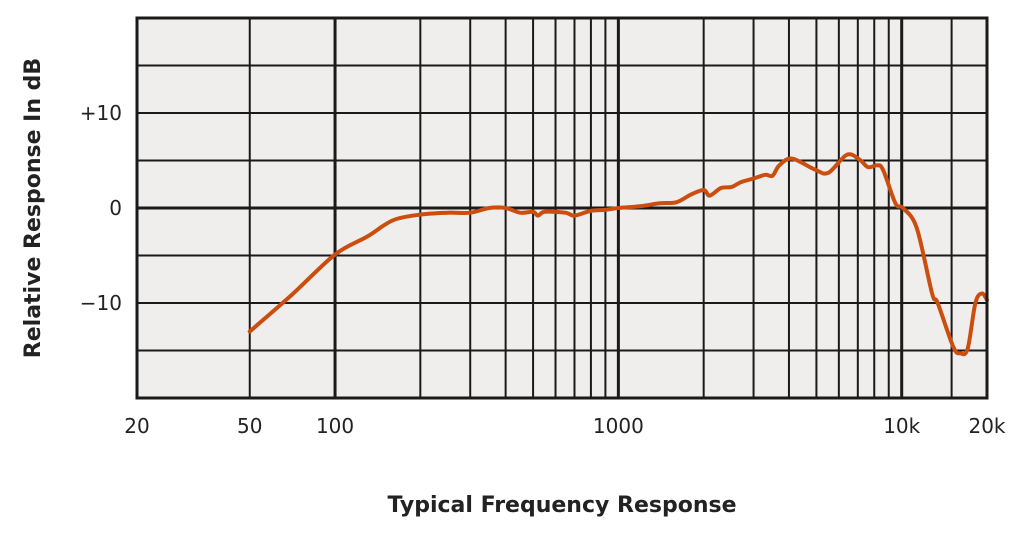  I want to click on x-tick-label: 20, so click(136, 426).